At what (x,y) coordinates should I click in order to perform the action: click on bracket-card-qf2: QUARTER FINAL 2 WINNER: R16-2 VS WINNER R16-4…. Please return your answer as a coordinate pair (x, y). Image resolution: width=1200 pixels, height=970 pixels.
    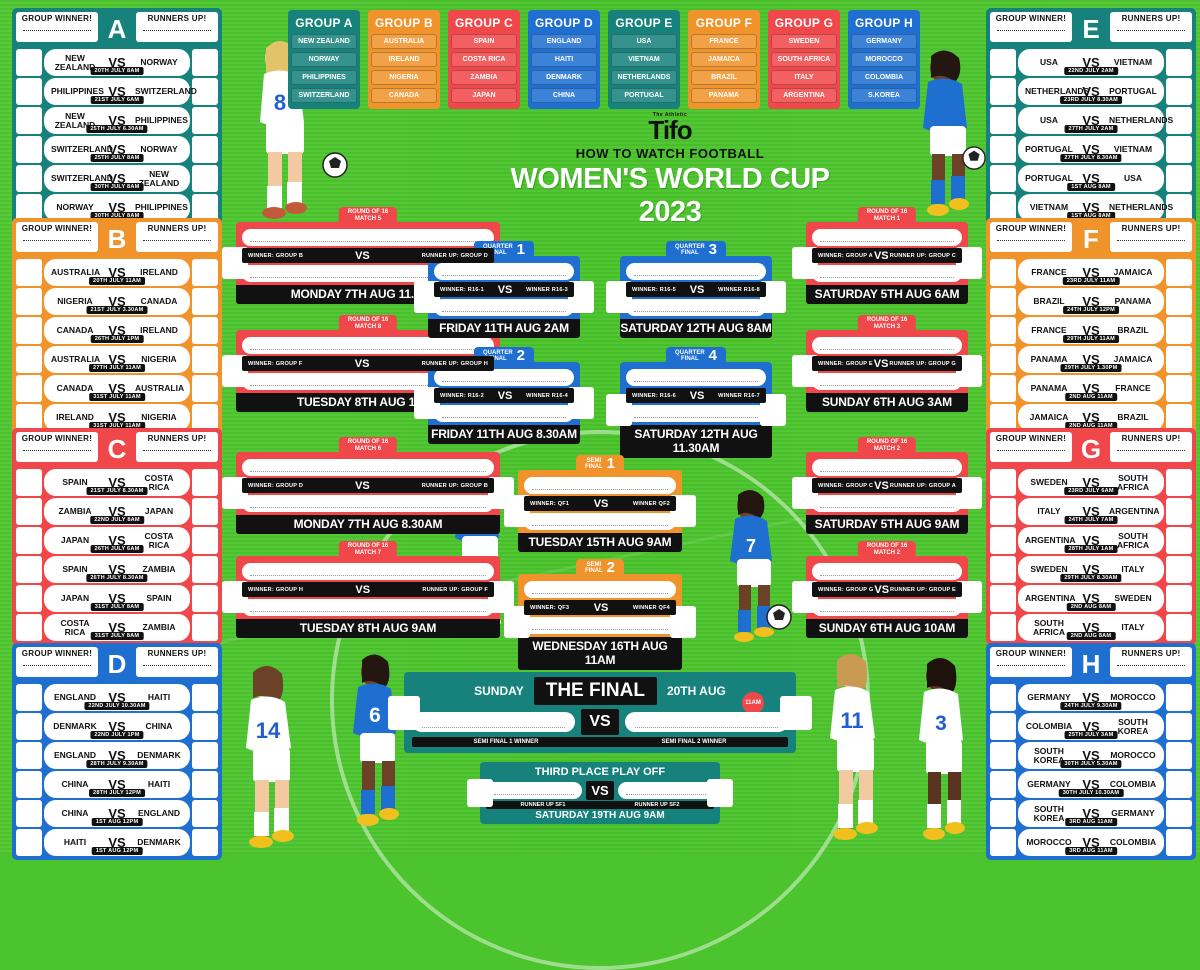
    Looking at the image, I should click on (504, 395).